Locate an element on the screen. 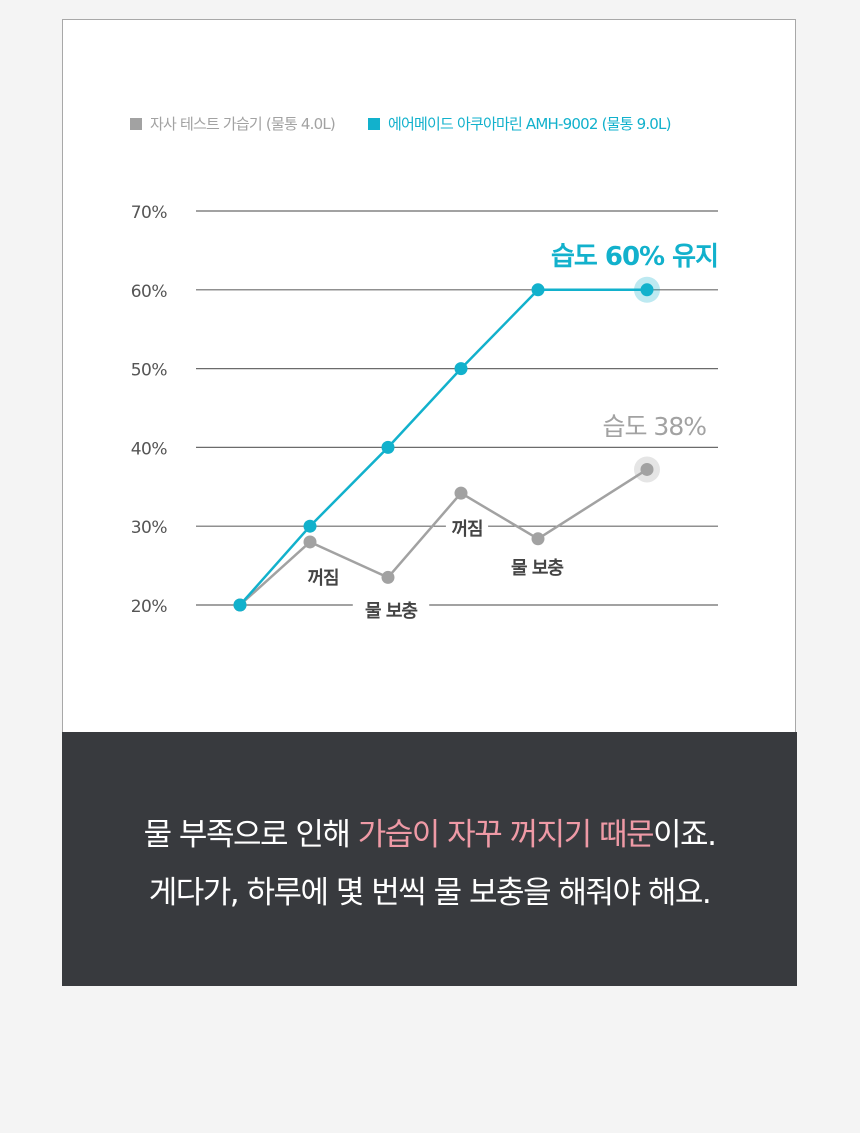 The width and height of the screenshot is (860, 1133). caption-line-1-pre: 물 부족으로 인해 is located at coordinates (250, 835).